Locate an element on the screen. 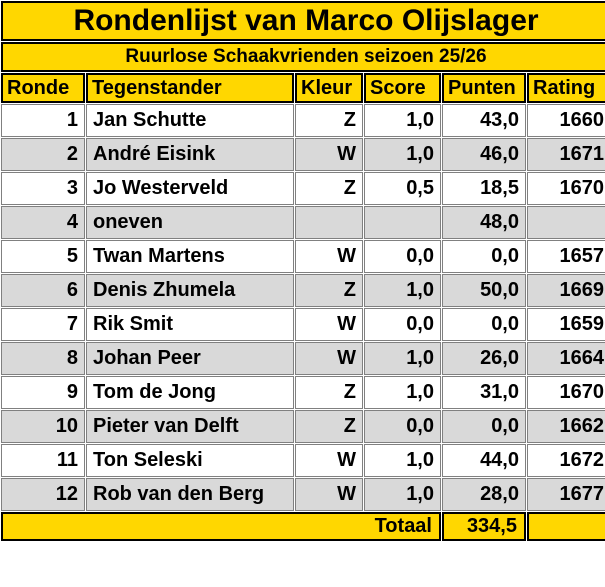  header-cell-tegenstander: Tegenstander is located at coordinates (190, 88).